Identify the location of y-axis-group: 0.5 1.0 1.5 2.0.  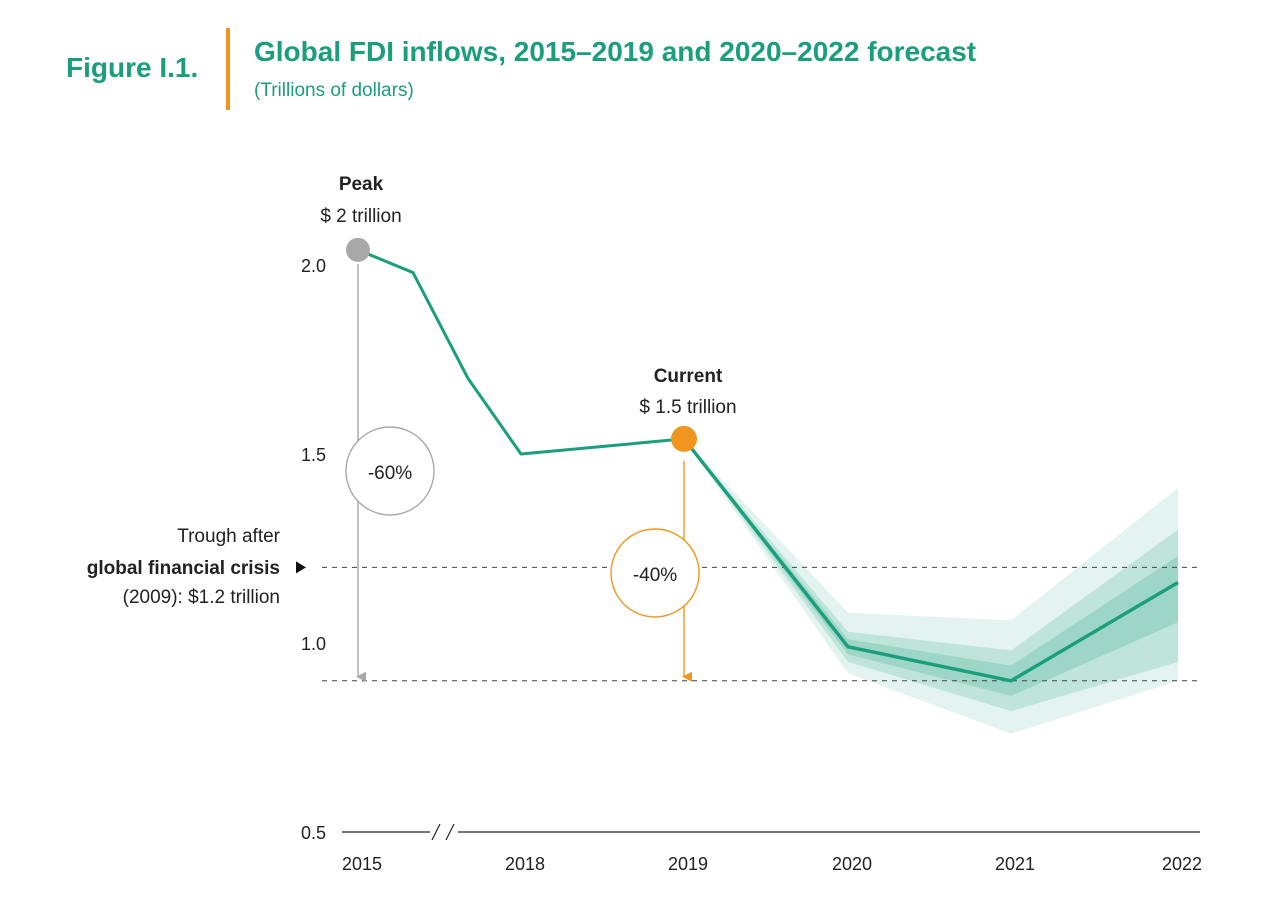
(313, 549).